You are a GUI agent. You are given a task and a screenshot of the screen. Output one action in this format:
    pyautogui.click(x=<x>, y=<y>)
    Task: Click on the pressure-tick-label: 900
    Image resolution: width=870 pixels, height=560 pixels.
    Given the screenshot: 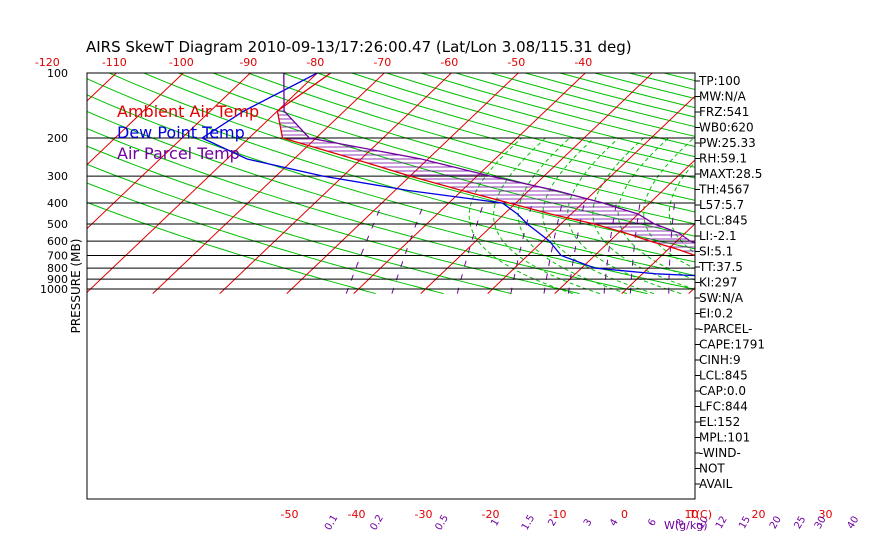 What is the action you would take?
    pyautogui.click(x=57, y=279)
    